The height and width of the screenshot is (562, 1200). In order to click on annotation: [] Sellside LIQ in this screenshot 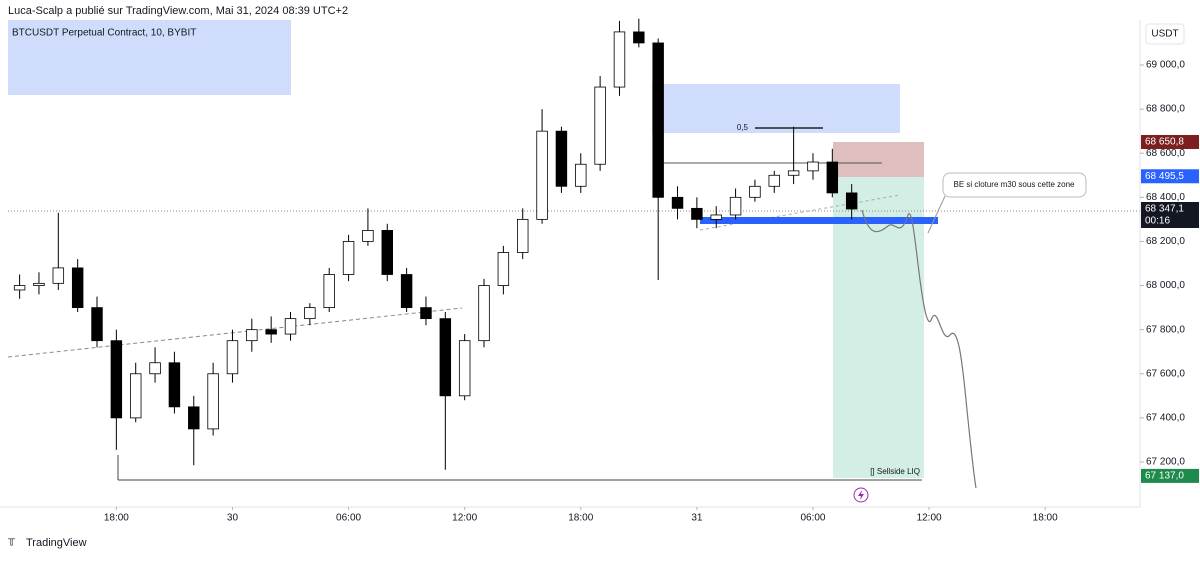, I will do `click(895, 471)`.